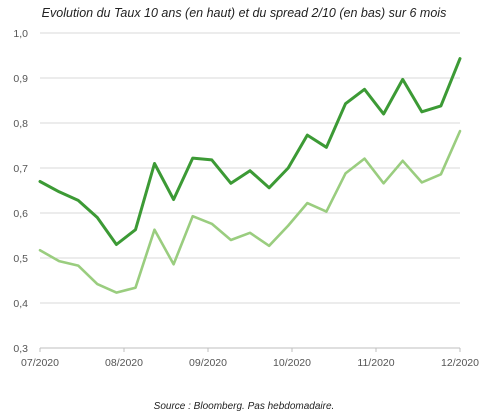  Describe the element at coordinates (20, 34) in the screenshot. I see `y-tick-label: 1,0` at that location.